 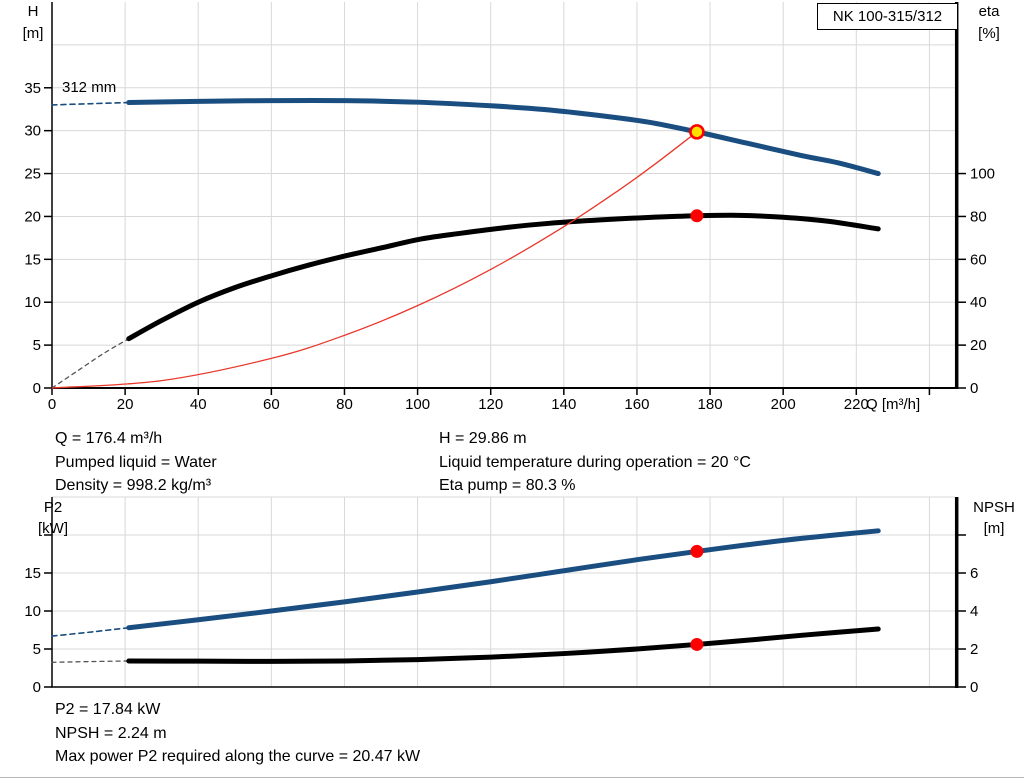 I want to click on eta-axis-unit: [%], so click(x=989, y=33).